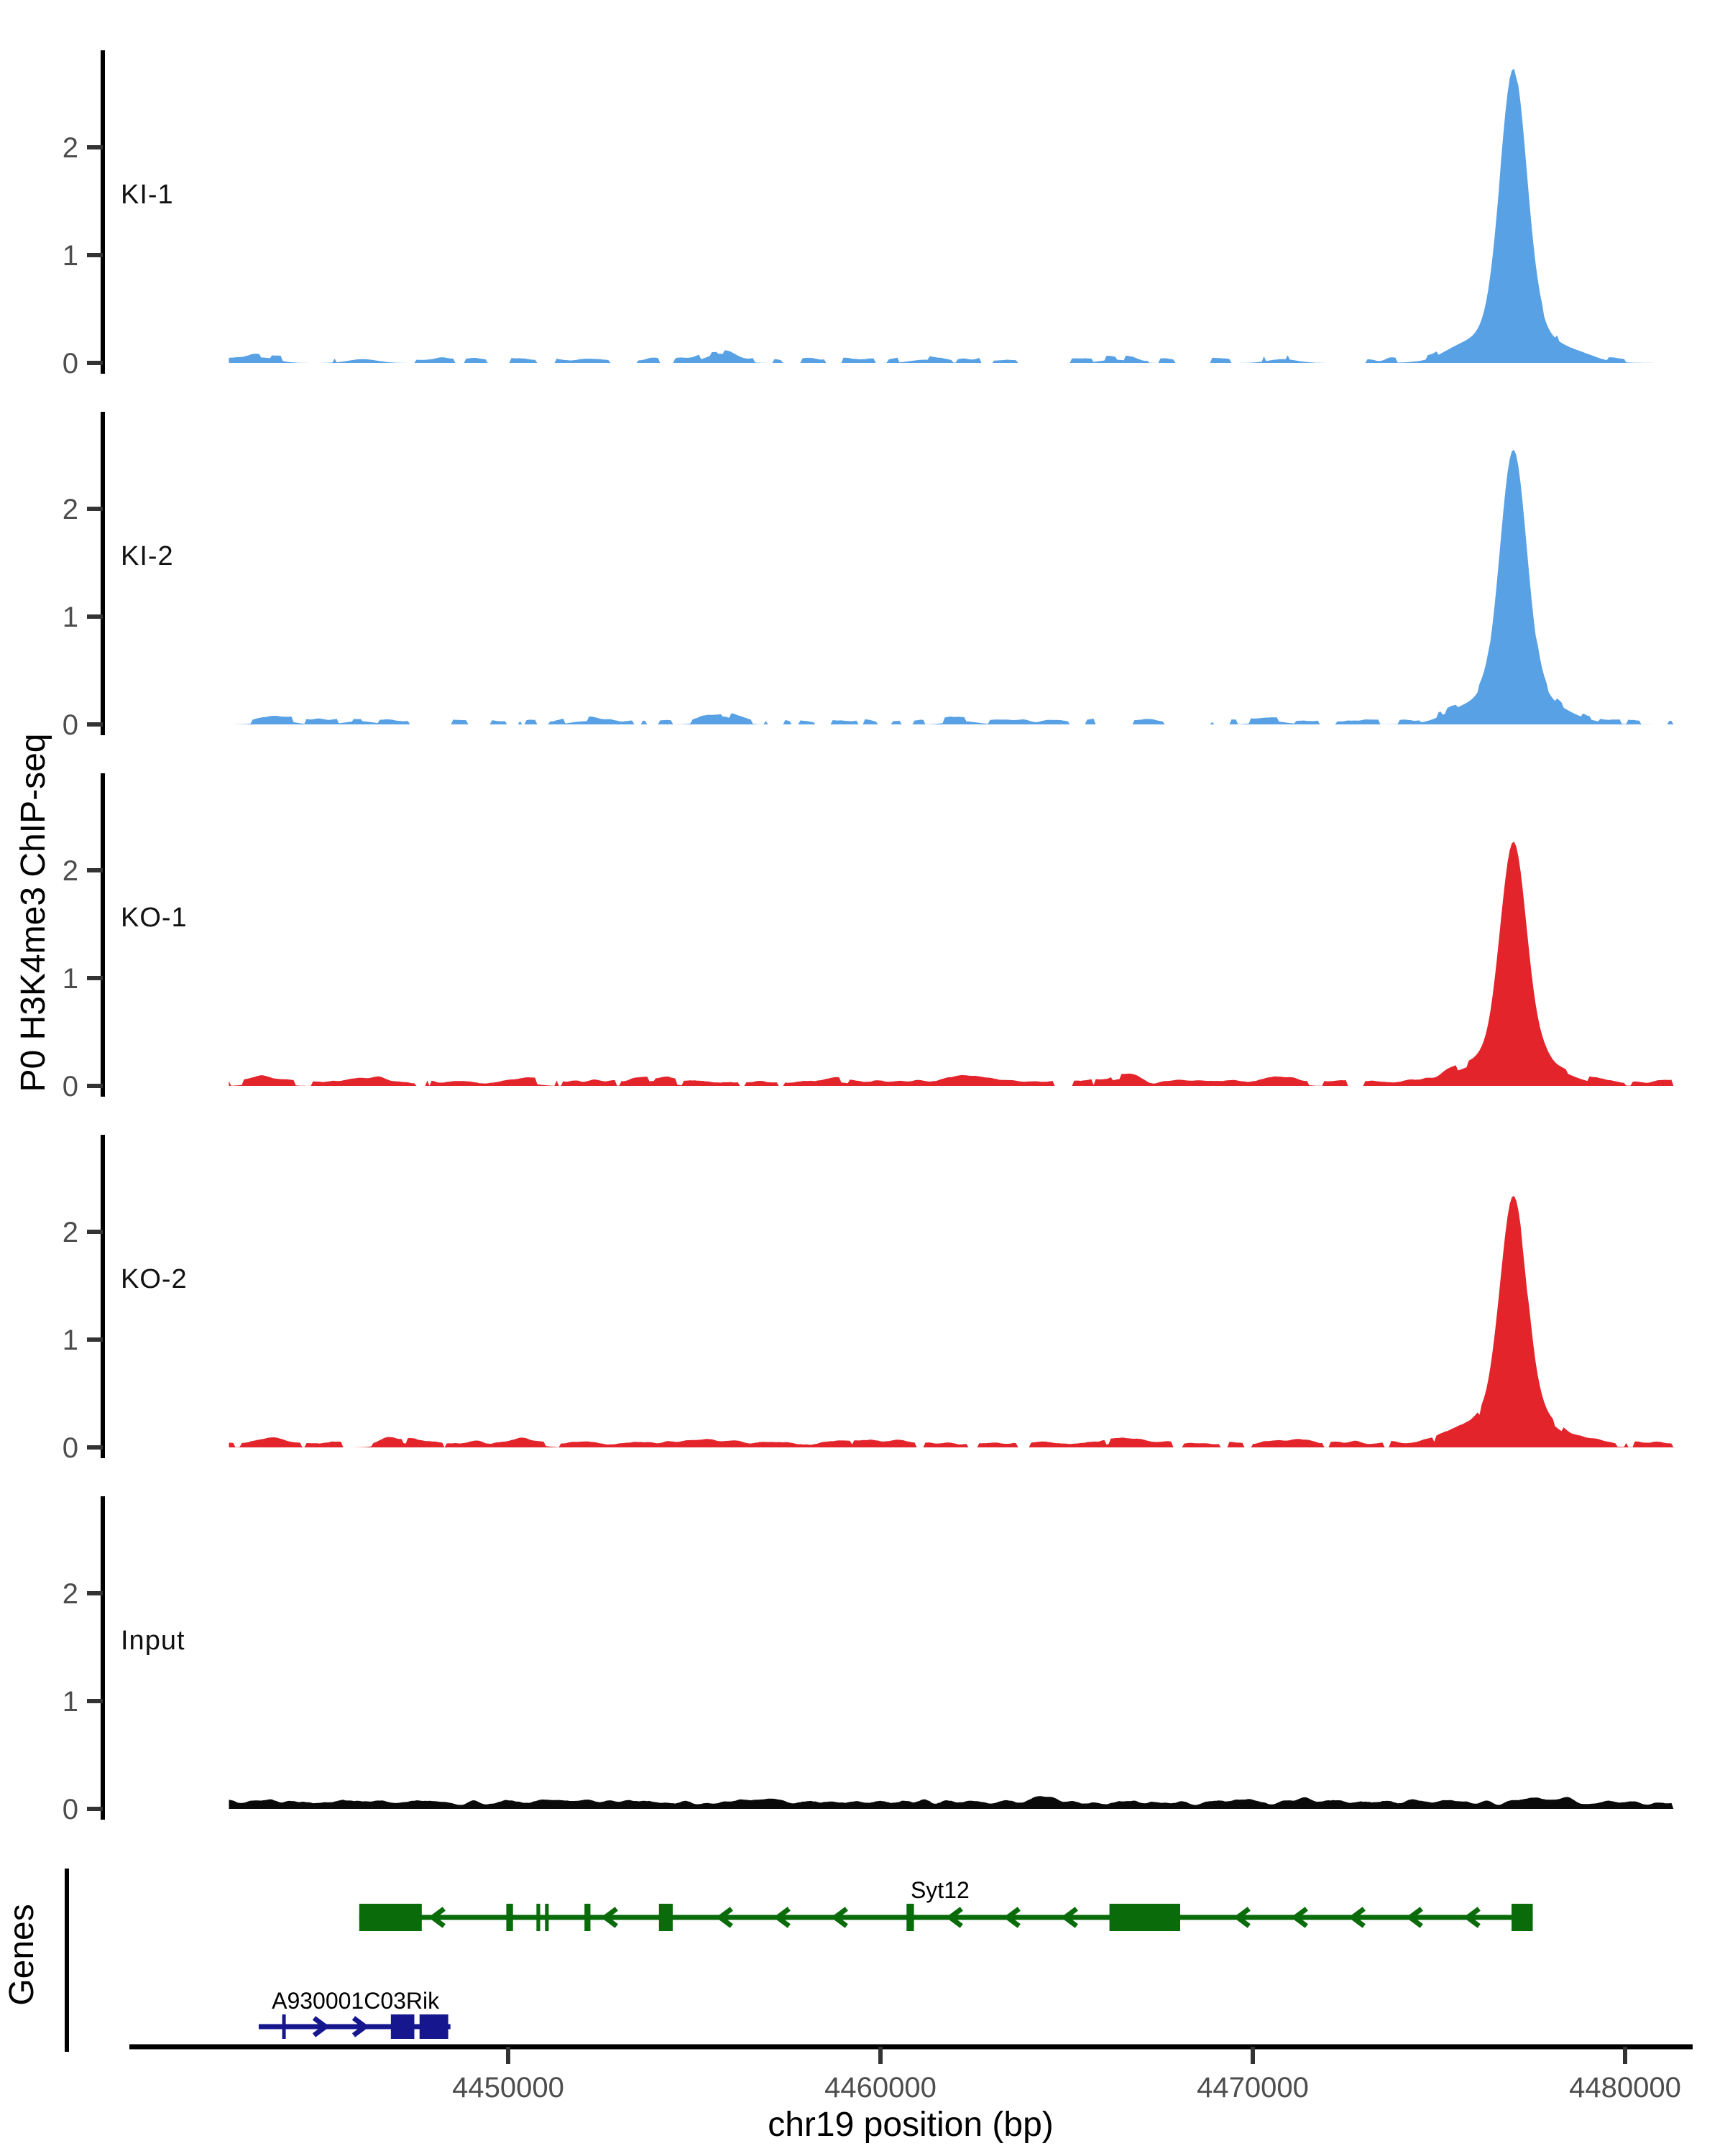  I want to click on x-axis: 4450000 4460000 4470000 4480000, so click(911, 2074).